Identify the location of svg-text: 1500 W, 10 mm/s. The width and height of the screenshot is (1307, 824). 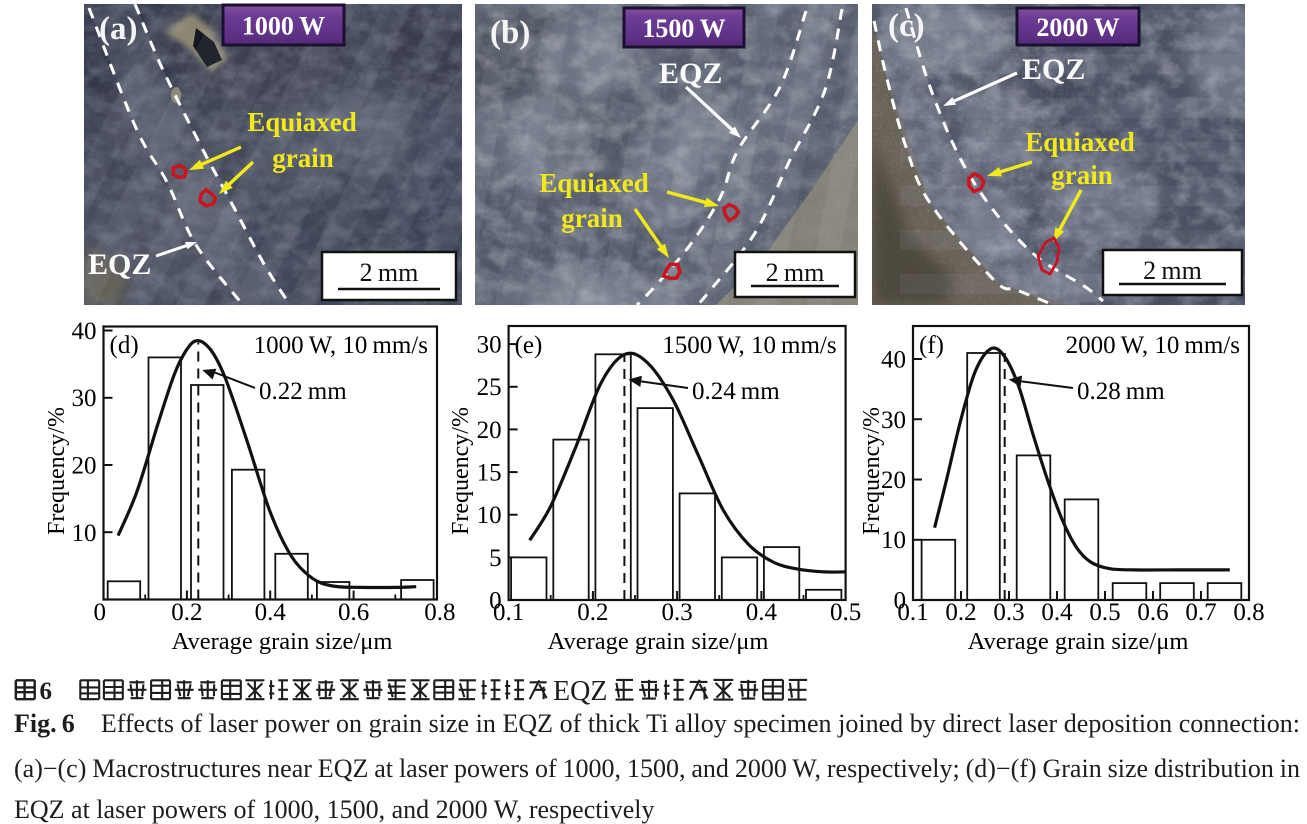
(749, 345).